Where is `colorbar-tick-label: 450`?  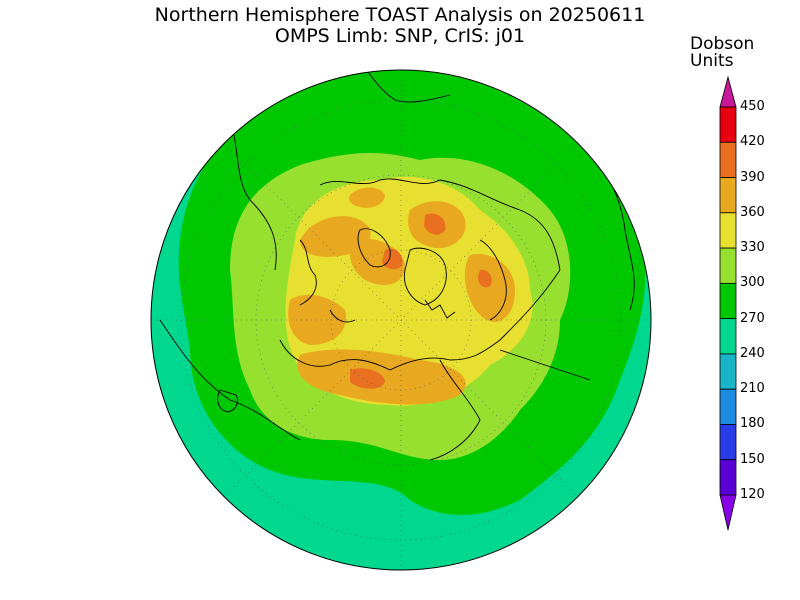 colorbar-tick-label: 450 is located at coordinates (752, 106).